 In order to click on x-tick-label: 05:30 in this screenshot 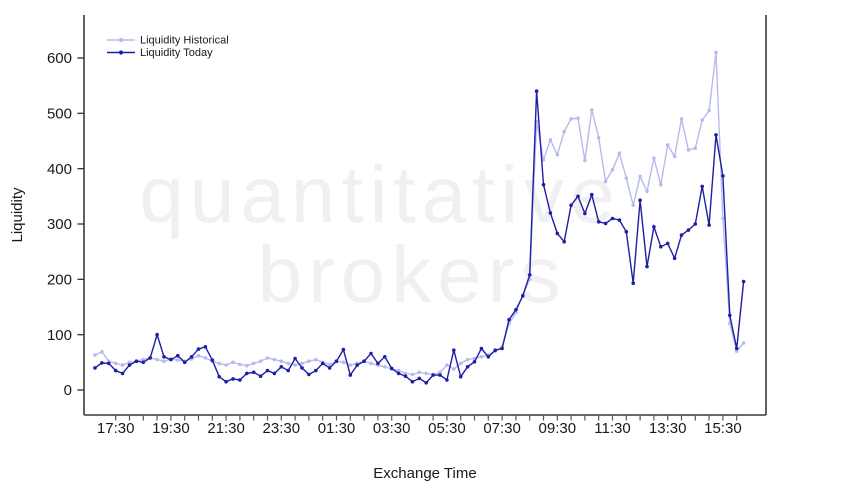, I will do `click(447, 428)`.